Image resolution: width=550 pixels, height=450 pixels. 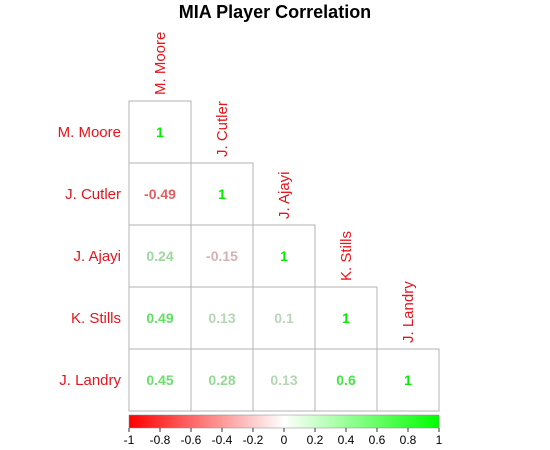 I want to click on cell-value-j-landry-j-landry: 1, so click(x=408, y=380).